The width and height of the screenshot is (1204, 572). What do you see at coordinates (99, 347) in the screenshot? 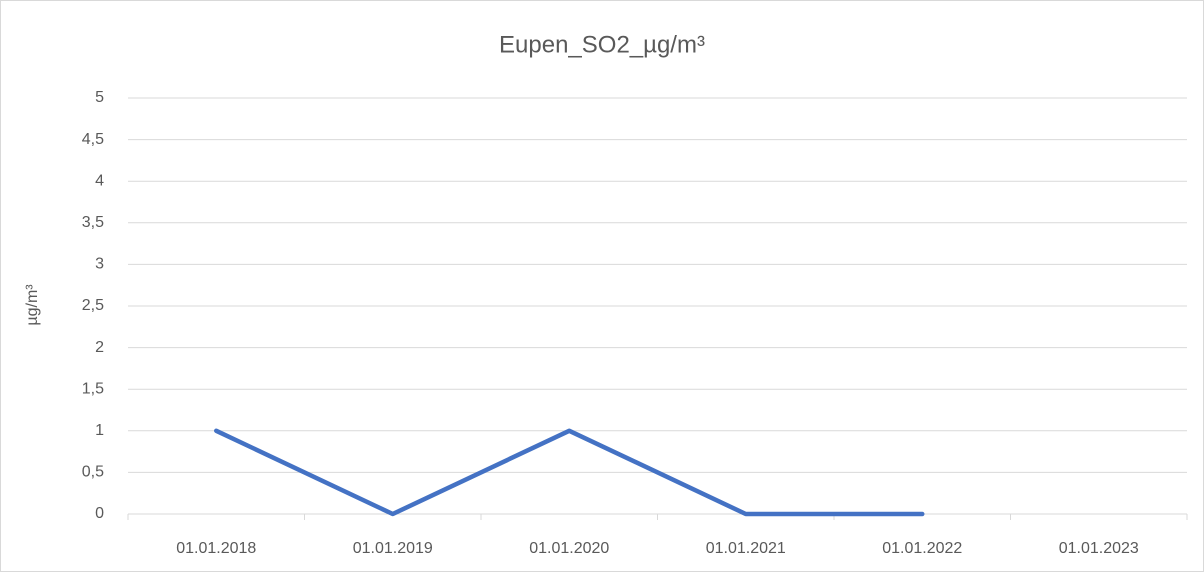
I see `y-tick-label: 2` at bounding box center [99, 347].